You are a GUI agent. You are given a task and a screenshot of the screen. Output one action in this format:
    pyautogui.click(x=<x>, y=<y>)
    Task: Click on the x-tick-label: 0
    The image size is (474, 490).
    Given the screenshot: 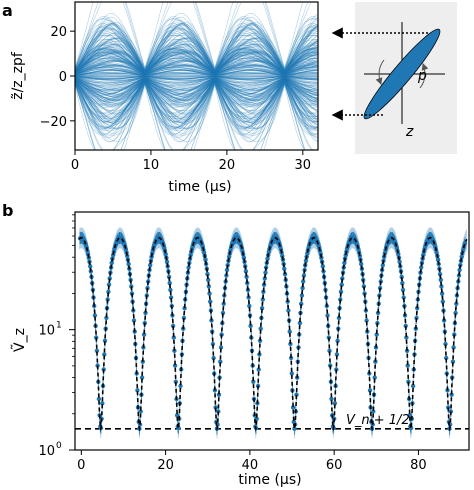 What is the action you would take?
    pyautogui.click(x=81, y=465)
    